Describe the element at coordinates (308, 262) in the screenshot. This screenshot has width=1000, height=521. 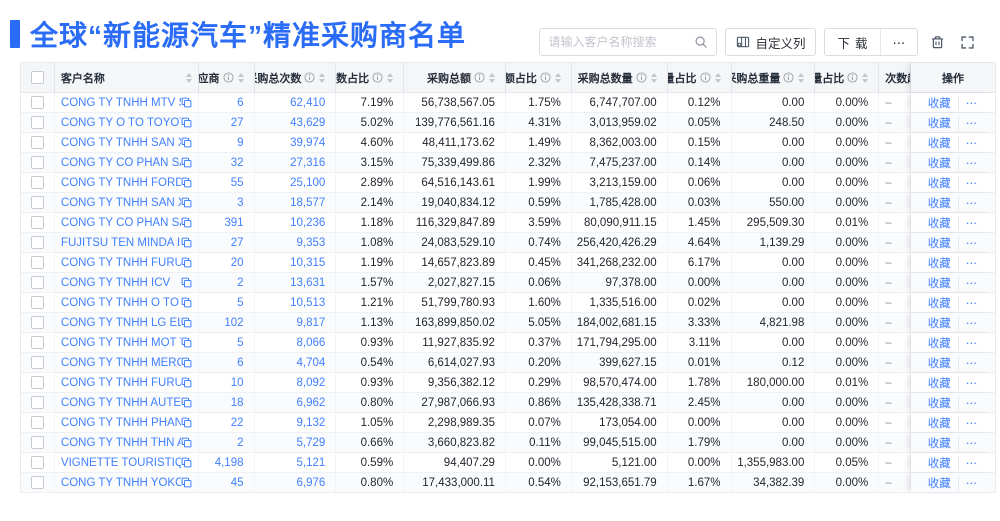
I see `purchase-times-link: 10,315` at that location.